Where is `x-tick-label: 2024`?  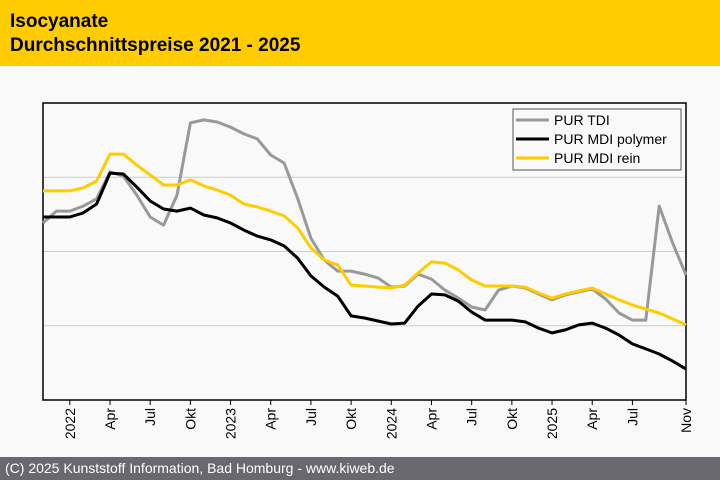 x-tick-label: 2024 is located at coordinates (391, 423).